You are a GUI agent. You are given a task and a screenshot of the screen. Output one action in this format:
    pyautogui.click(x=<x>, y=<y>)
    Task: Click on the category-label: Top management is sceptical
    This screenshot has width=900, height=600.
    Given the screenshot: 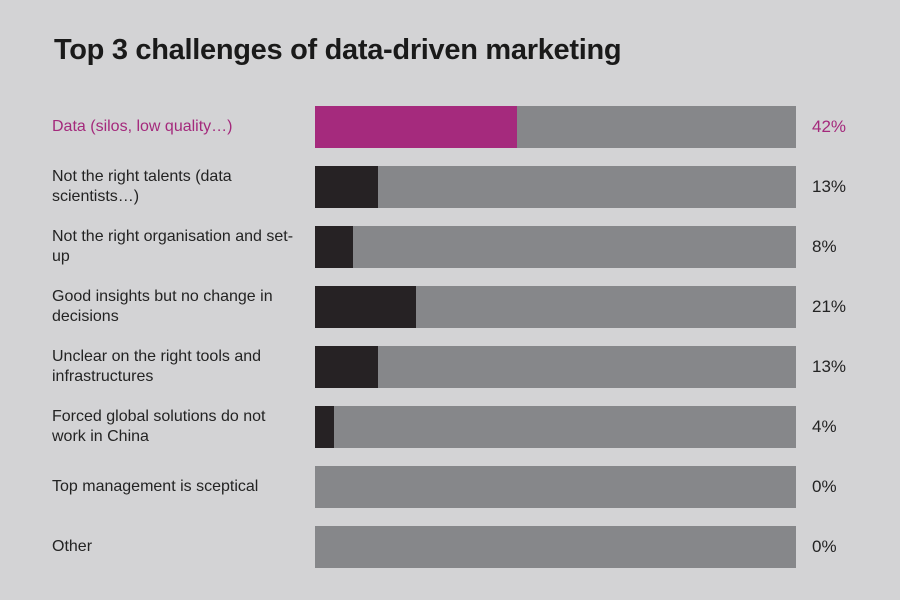 What is the action you would take?
    pyautogui.click(x=155, y=486)
    